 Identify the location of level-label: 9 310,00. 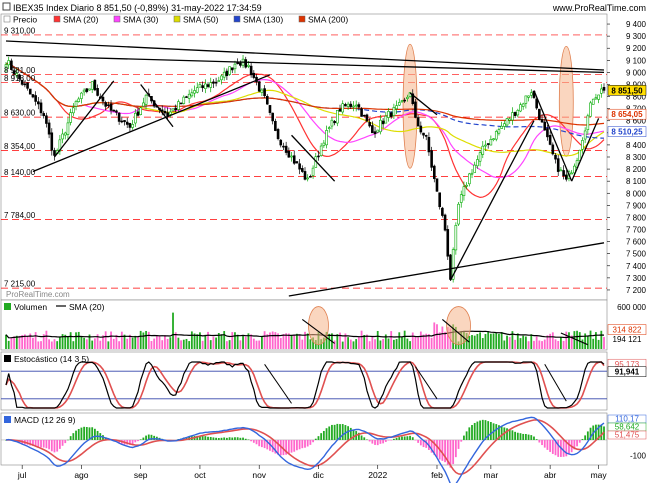
(20, 30).